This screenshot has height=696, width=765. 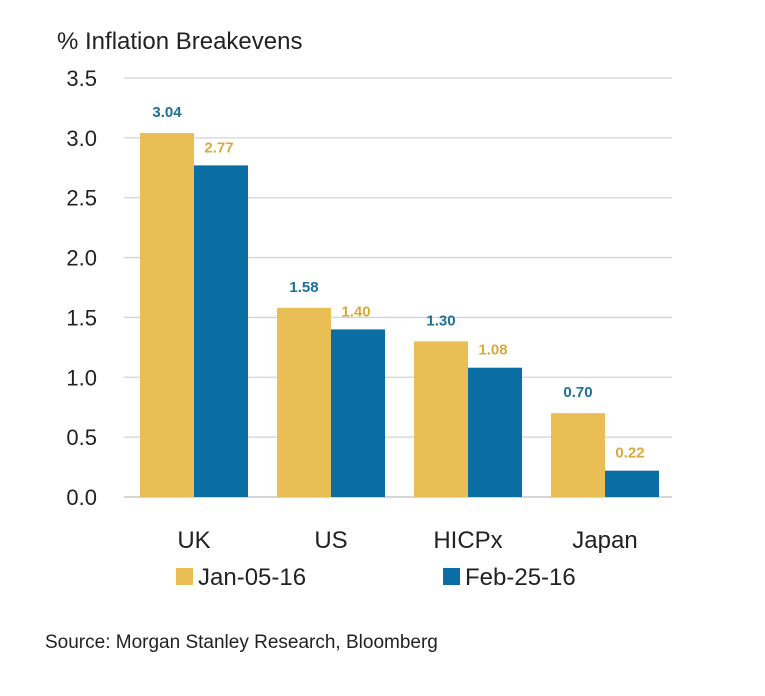 What do you see at coordinates (492, 350) in the screenshot?
I see `data-label: 1.08` at bounding box center [492, 350].